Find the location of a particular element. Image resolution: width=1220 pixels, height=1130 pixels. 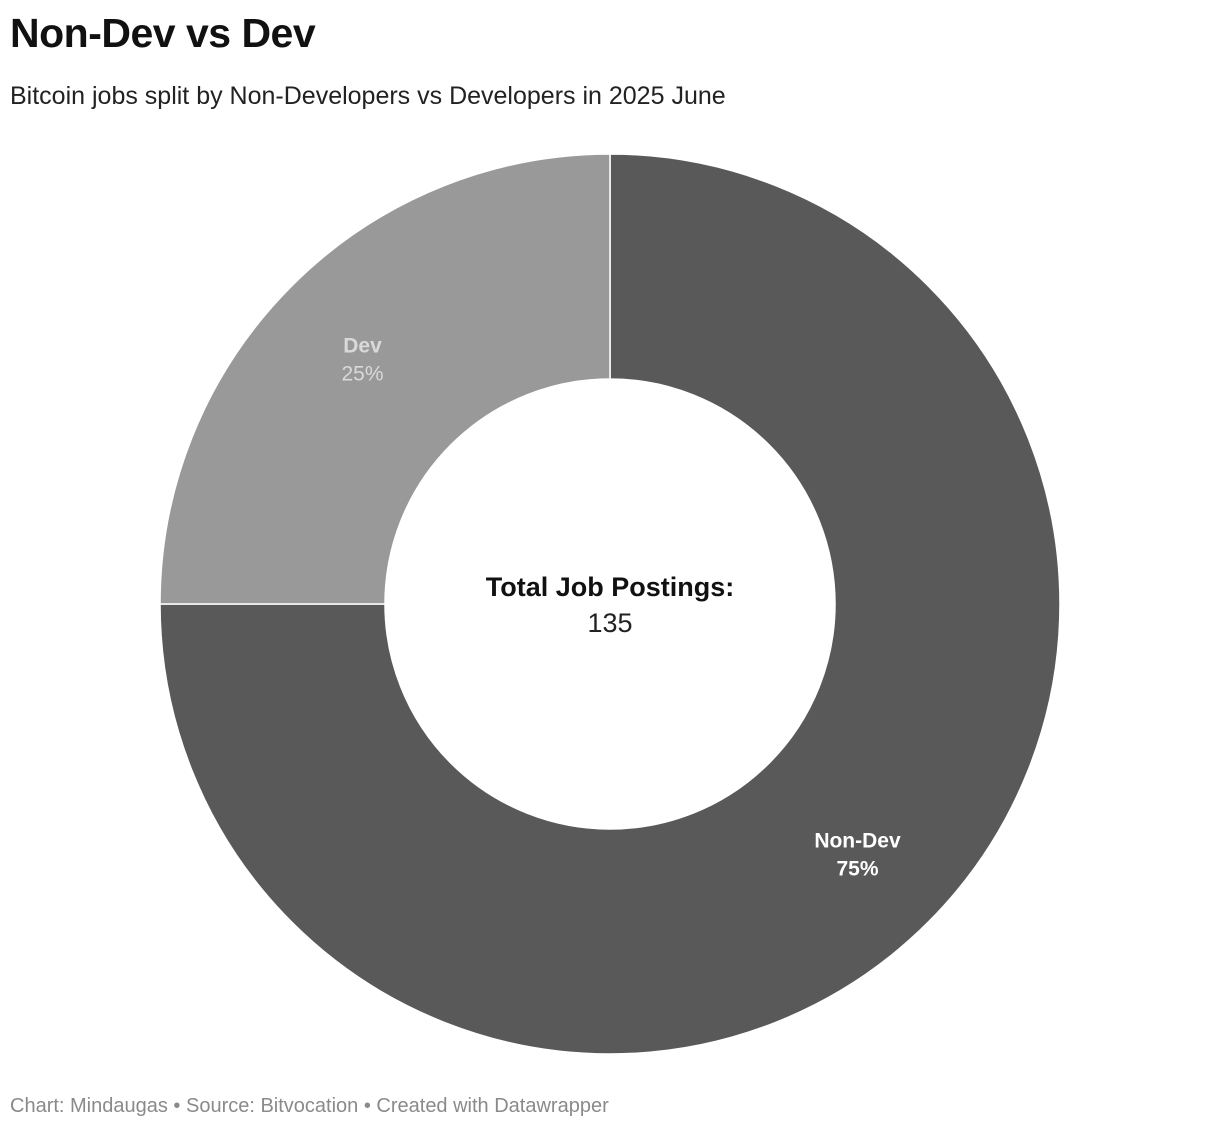

chart-title: Non-Dev vs Dev is located at coordinates (163, 33).